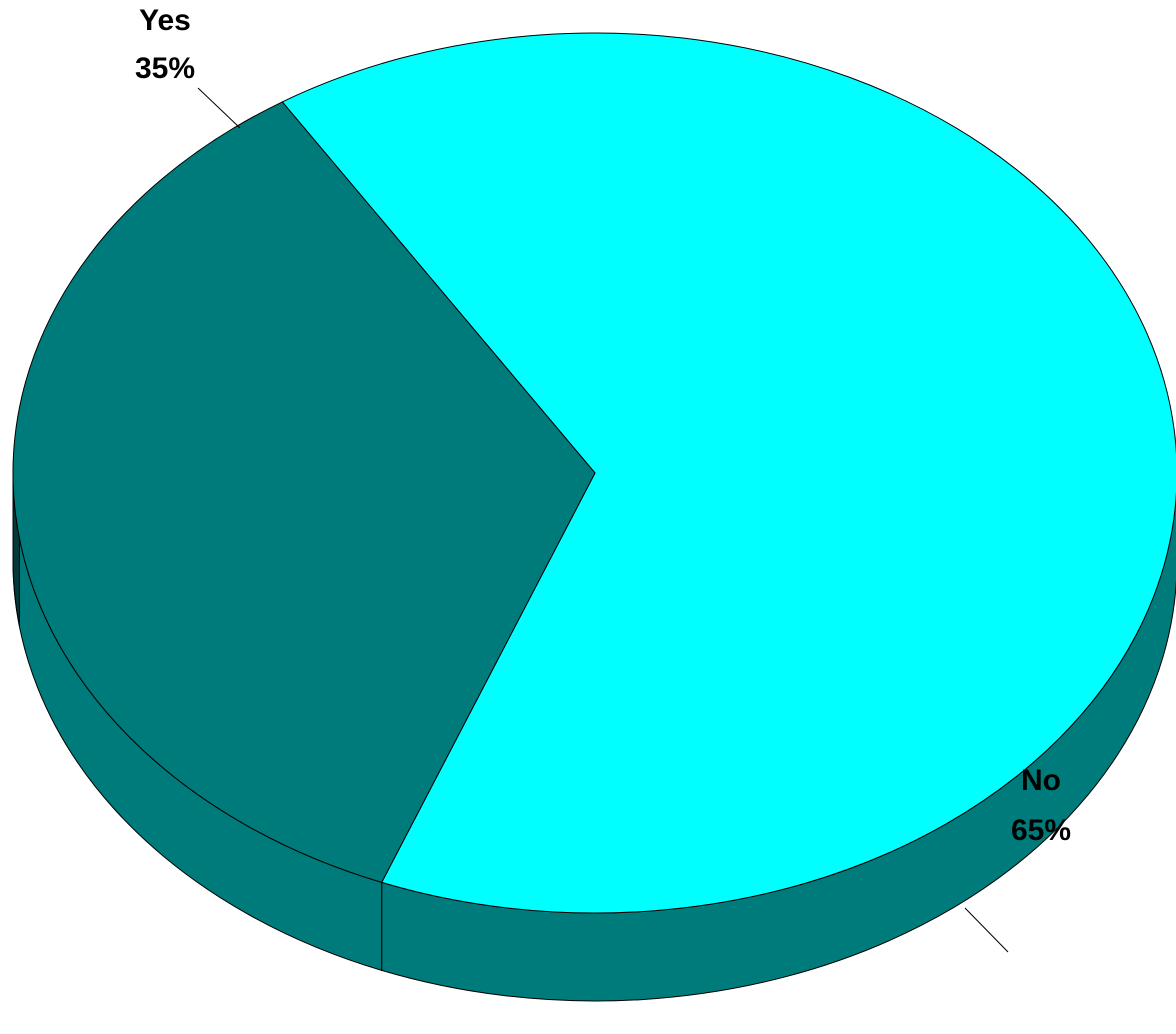  What do you see at coordinates (219, 108) in the screenshot?
I see `leader-line-yes` at bounding box center [219, 108].